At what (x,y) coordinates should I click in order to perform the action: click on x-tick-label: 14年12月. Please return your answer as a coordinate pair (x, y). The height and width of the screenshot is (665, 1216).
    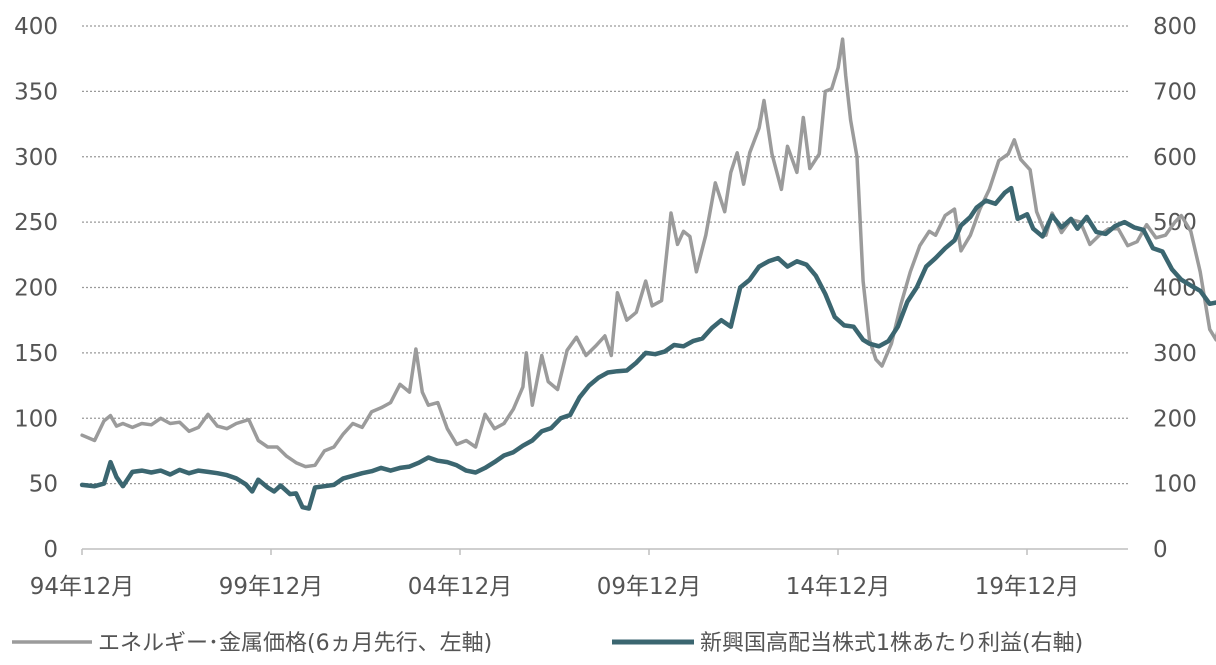
    Looking at the image, I should click on (838, 587).